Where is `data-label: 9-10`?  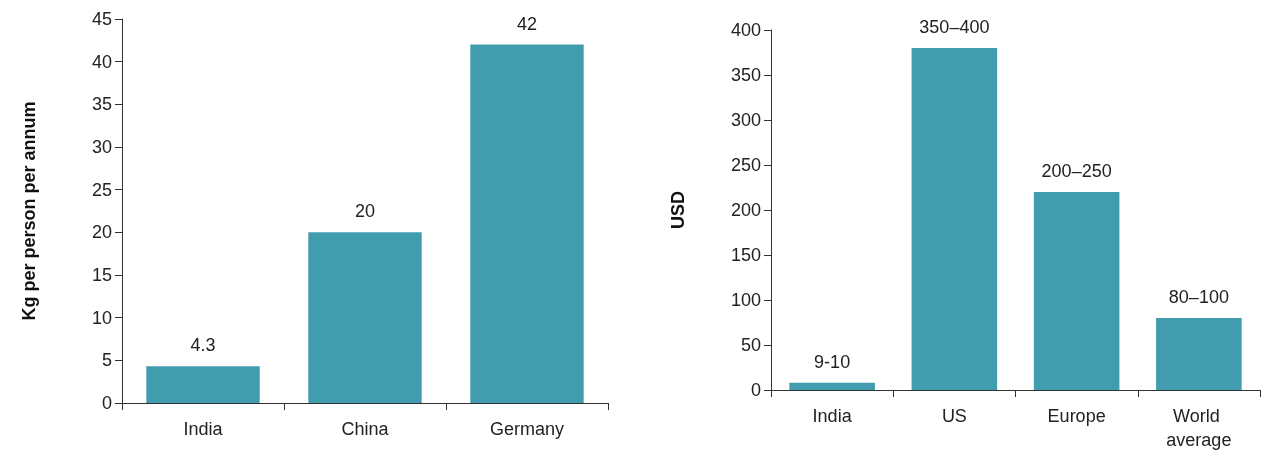 data-label: 9-10 is located at coordinates (832, 361).